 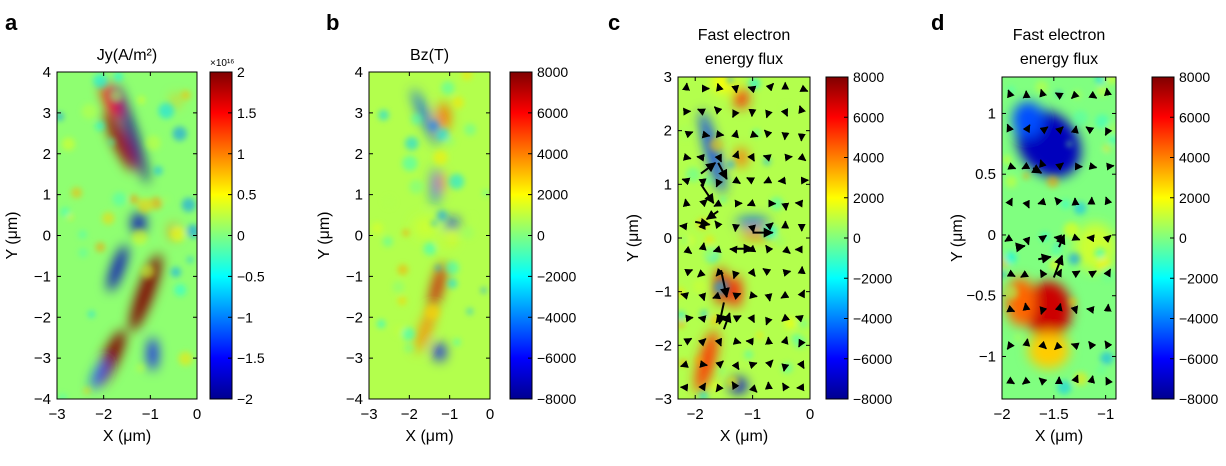 I want to click on colorbar-tick-label: 6000, so click(x=552, y=113).